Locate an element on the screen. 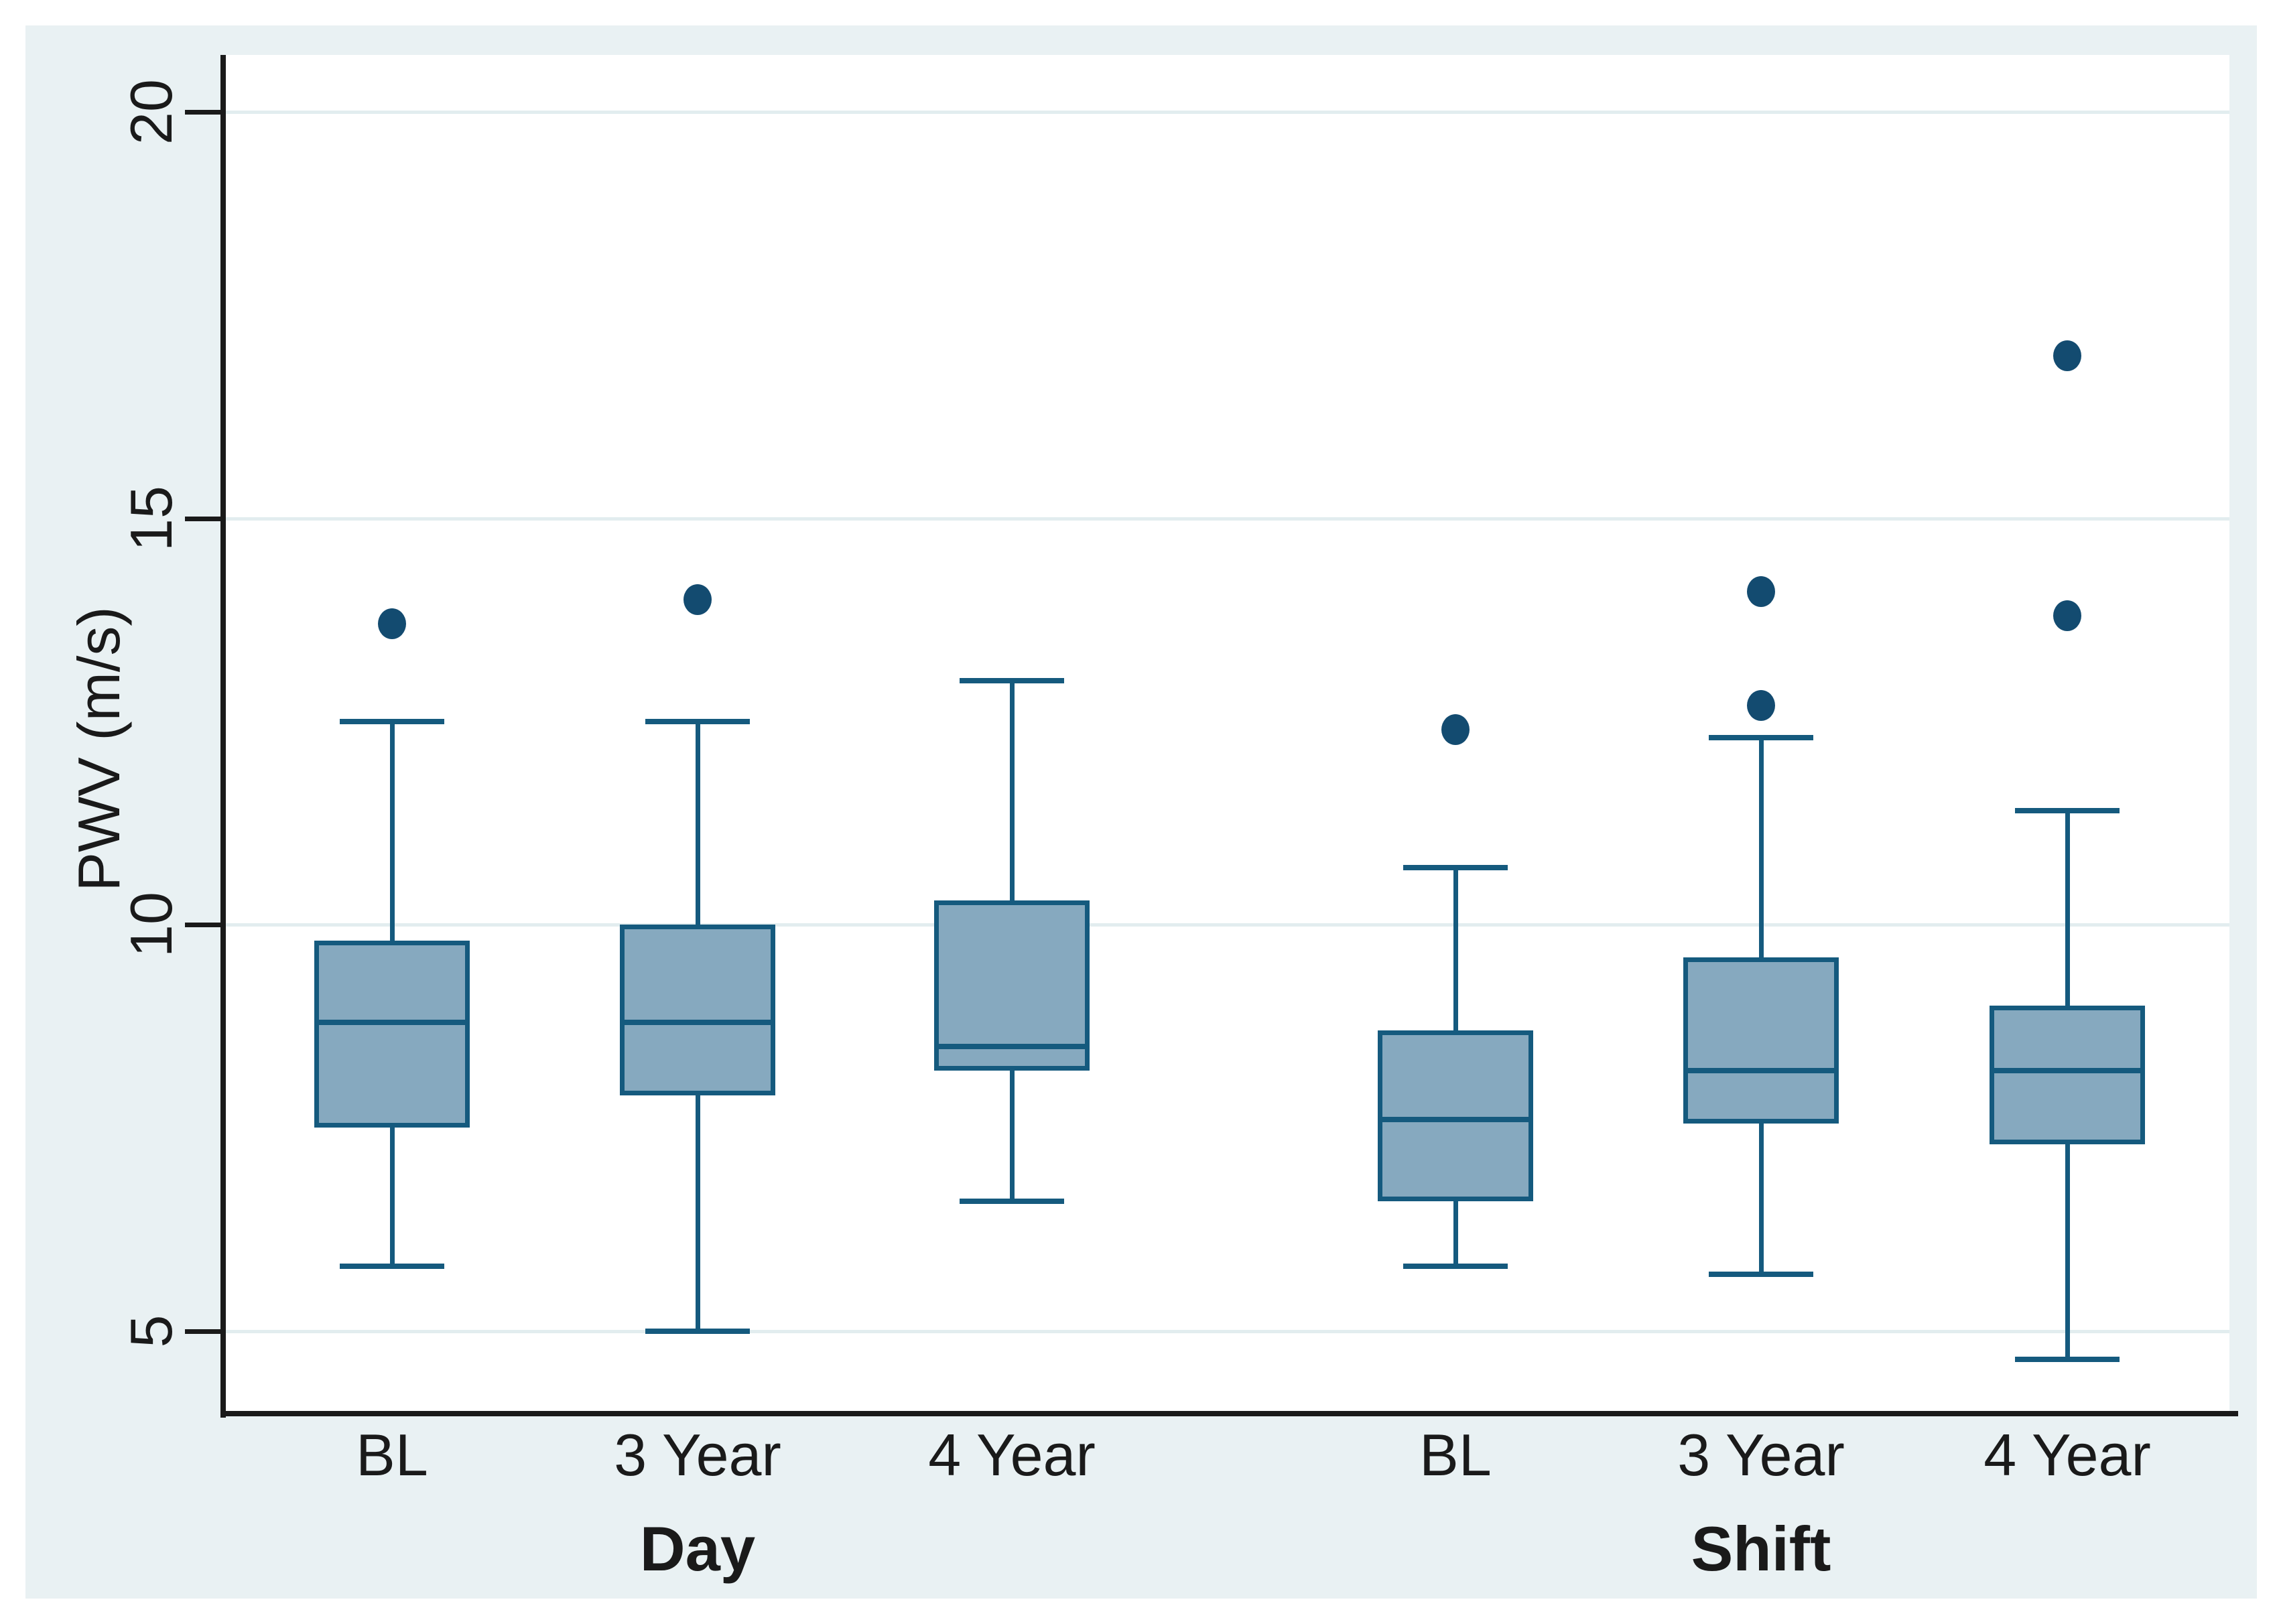 Image resolution: width=2277 pixels, height=1624 pixels. x-group-label: Shift is located at coordinates (1761, 1548).